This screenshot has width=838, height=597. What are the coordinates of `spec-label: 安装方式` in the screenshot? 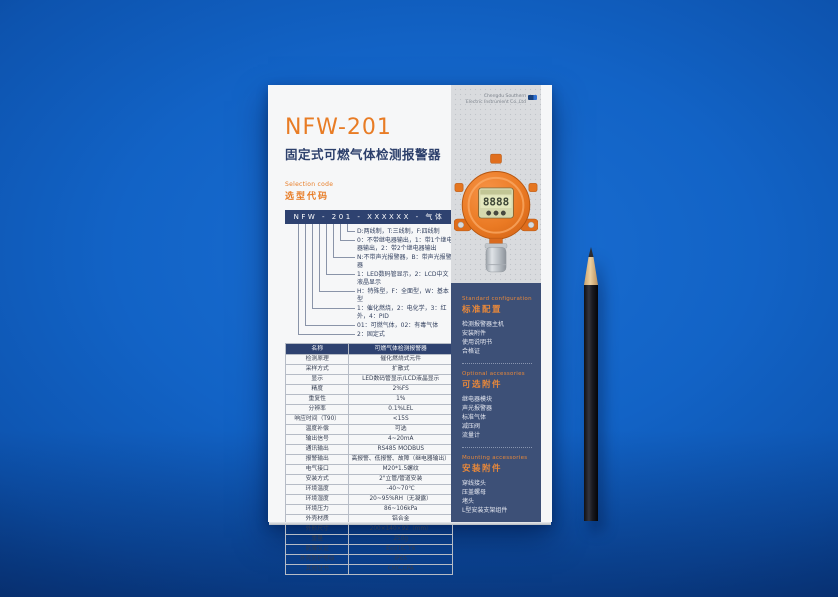 It's located at (317, 479).